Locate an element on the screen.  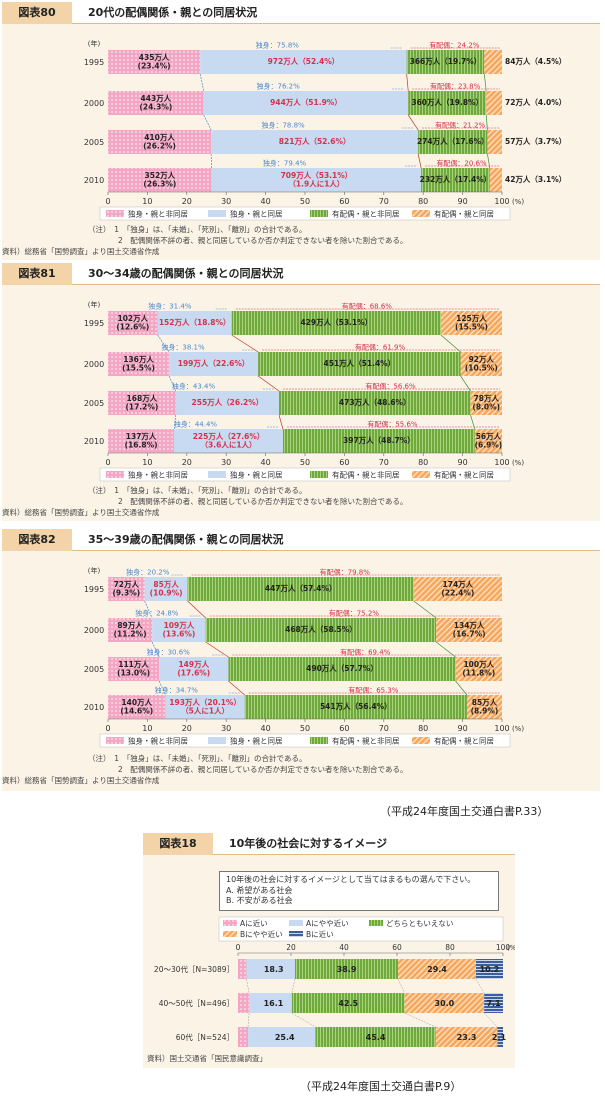
segment-value-label: 7.1 is located at coordinates (493, 1003).